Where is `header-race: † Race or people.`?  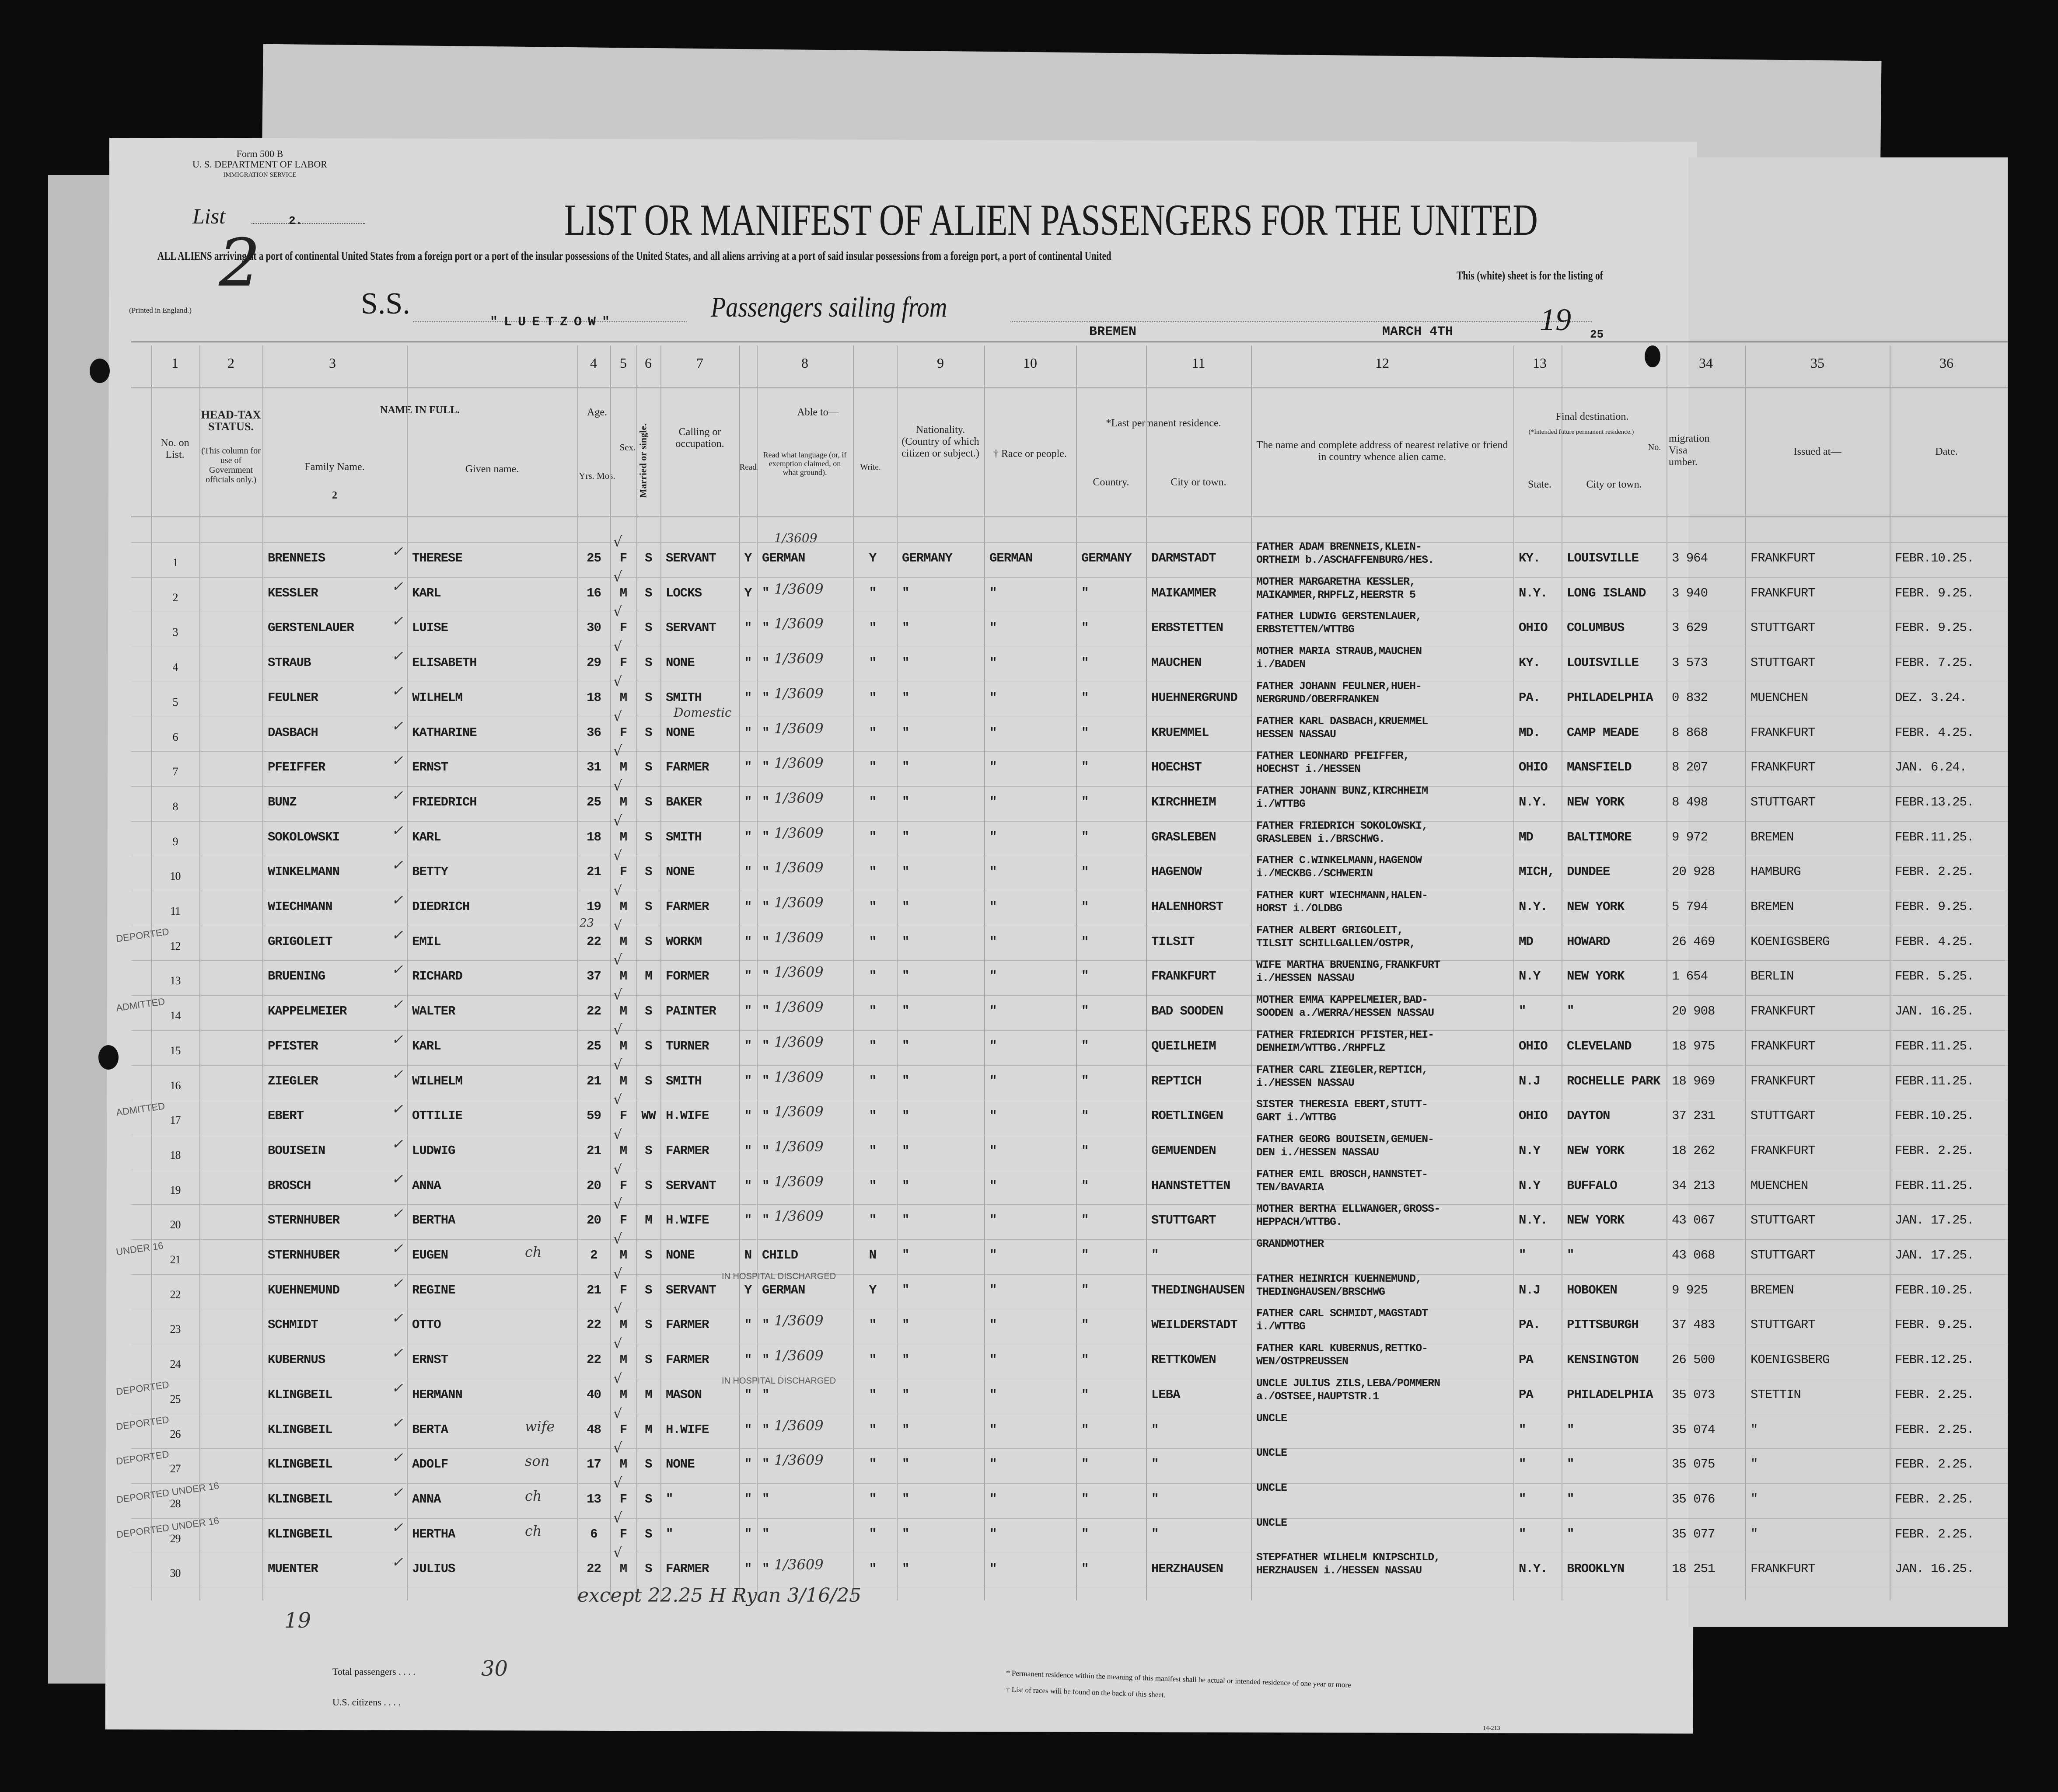
header-race: † Race or people. is located at coordinates (1030, 454).